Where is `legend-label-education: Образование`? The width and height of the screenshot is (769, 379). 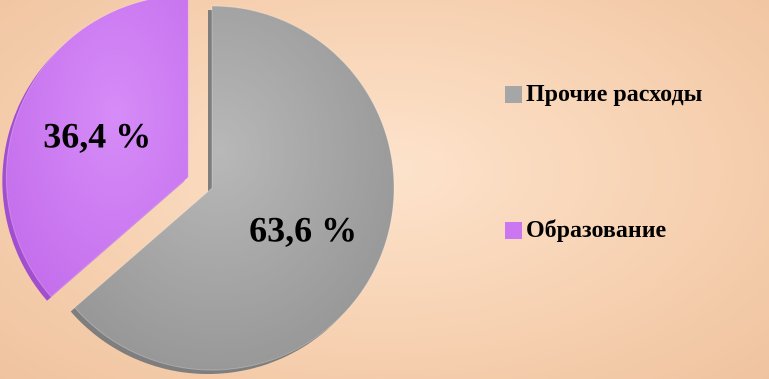
legend-label-education: Образование is located at coordinates (596, 230).